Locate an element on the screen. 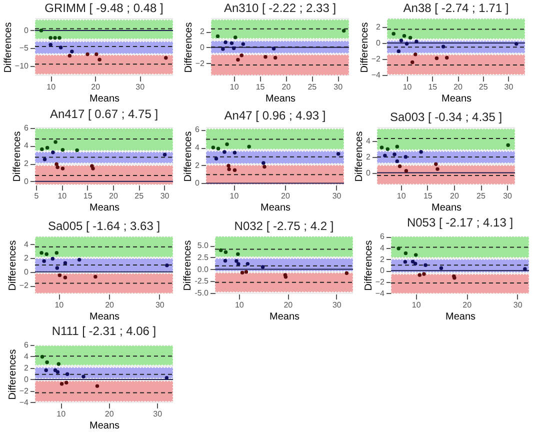 This screenshot has height=435, width=546. chart-title: An310 [ -2.22 ; 2.33 ] is located at coordinates (280, 8).